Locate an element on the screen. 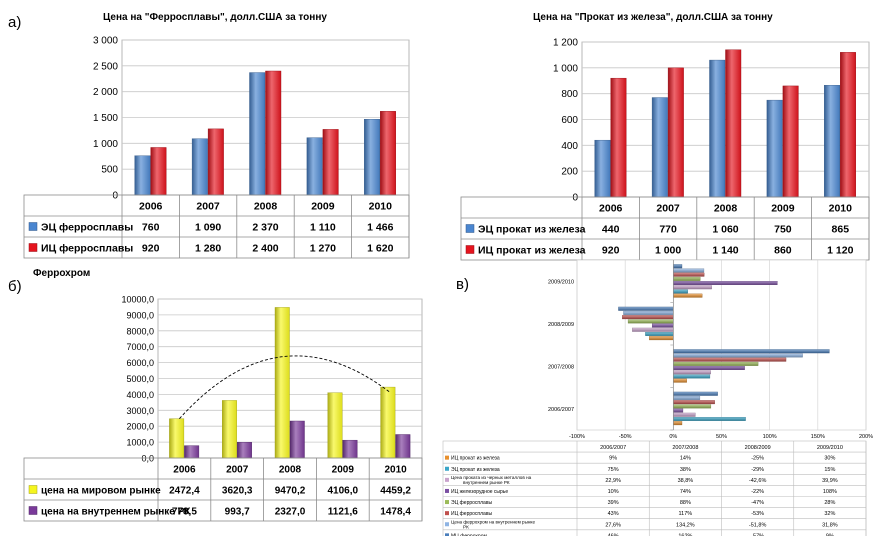  chart-a1-data-label: 1 620 is located at coordinates (380, 249).